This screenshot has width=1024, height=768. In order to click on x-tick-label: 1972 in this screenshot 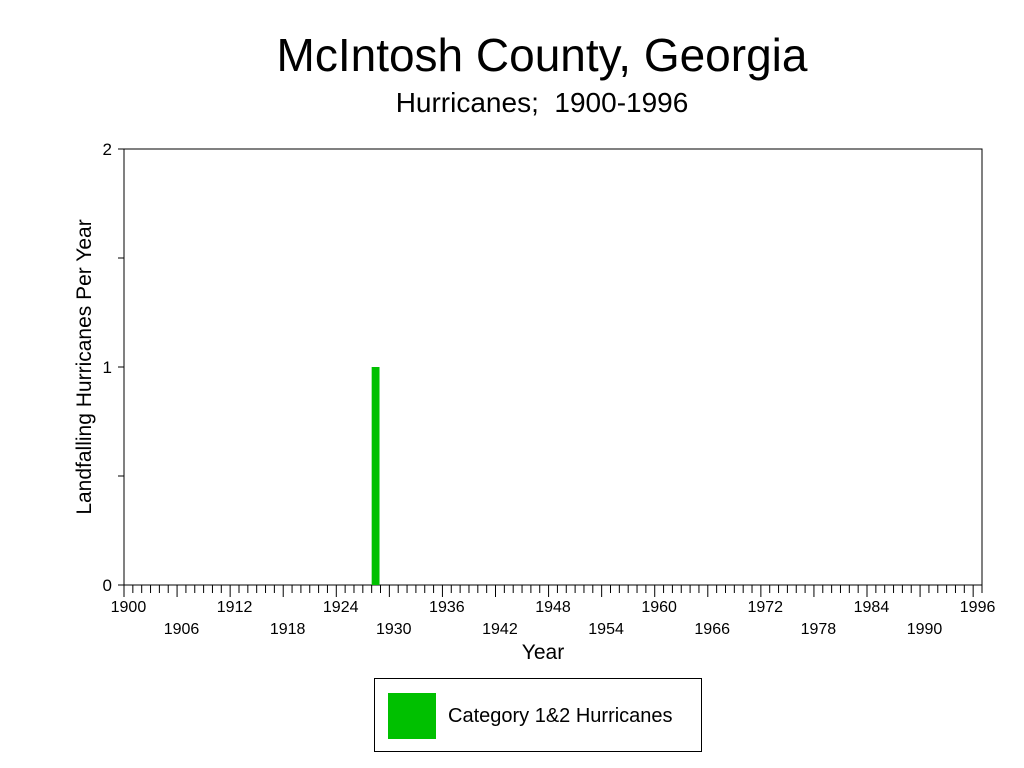, I will do `click(765, 607)`.